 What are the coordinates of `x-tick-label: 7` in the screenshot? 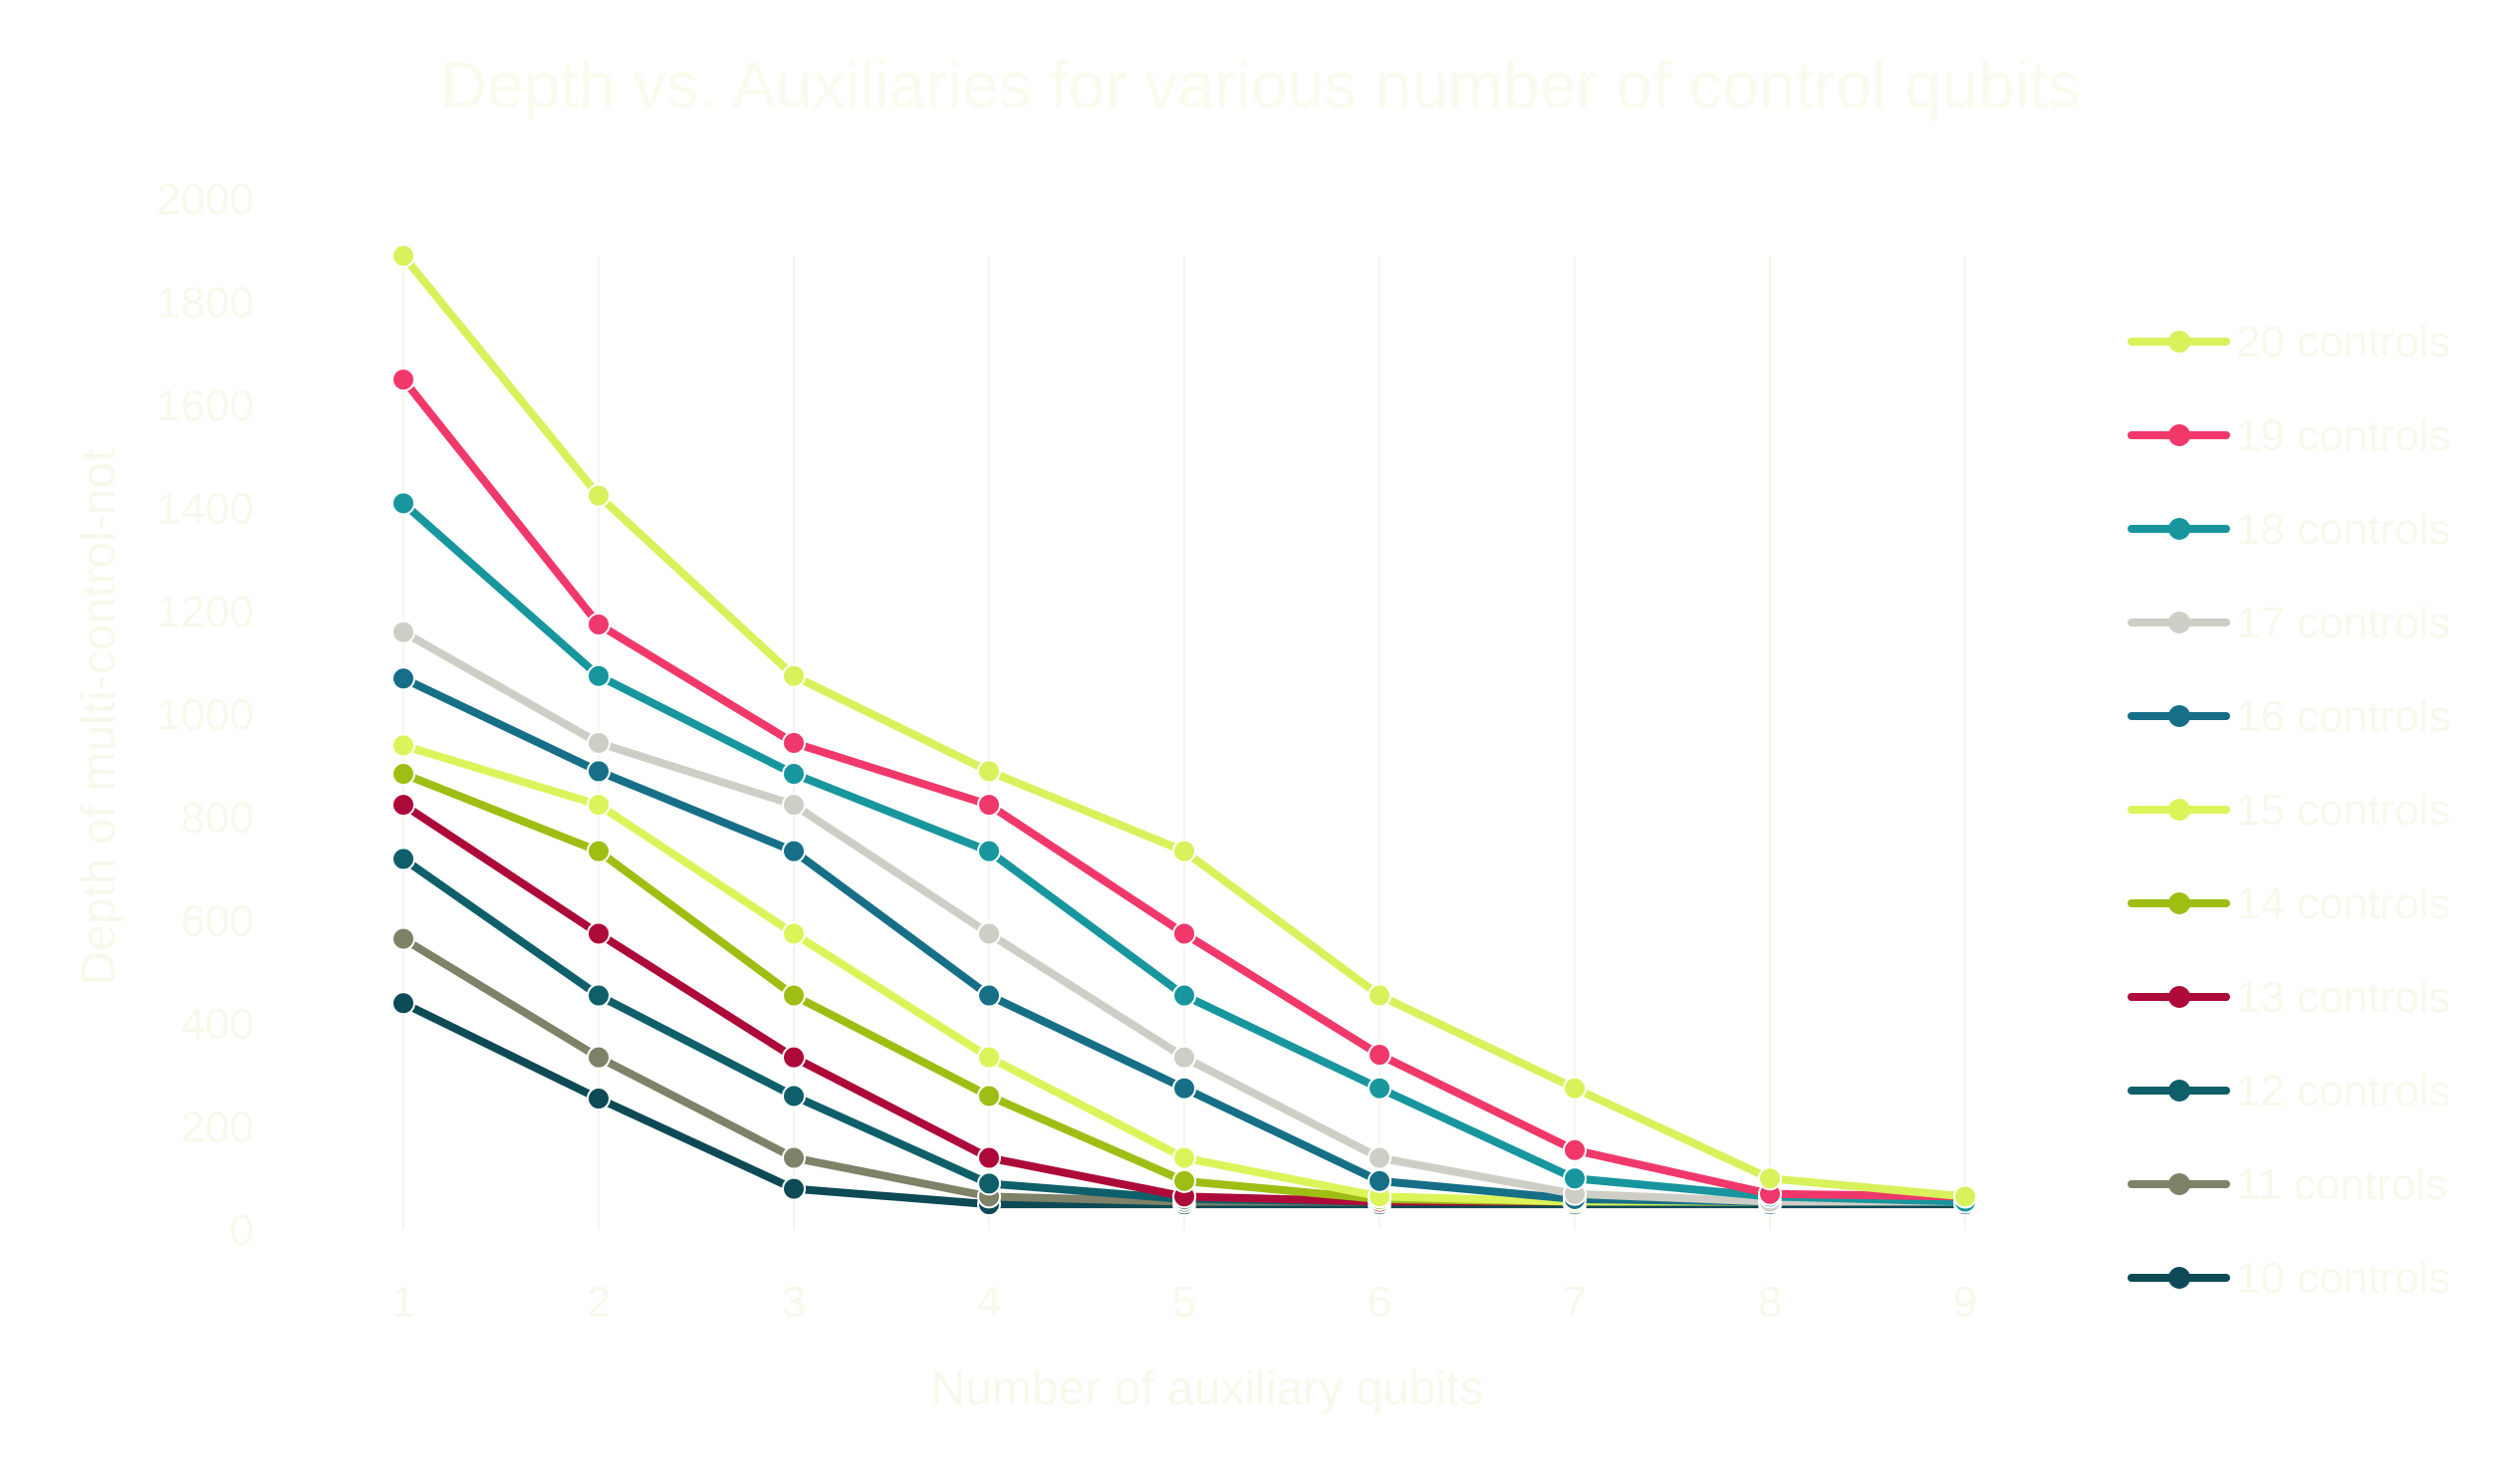 It's located at (1575, 1302).